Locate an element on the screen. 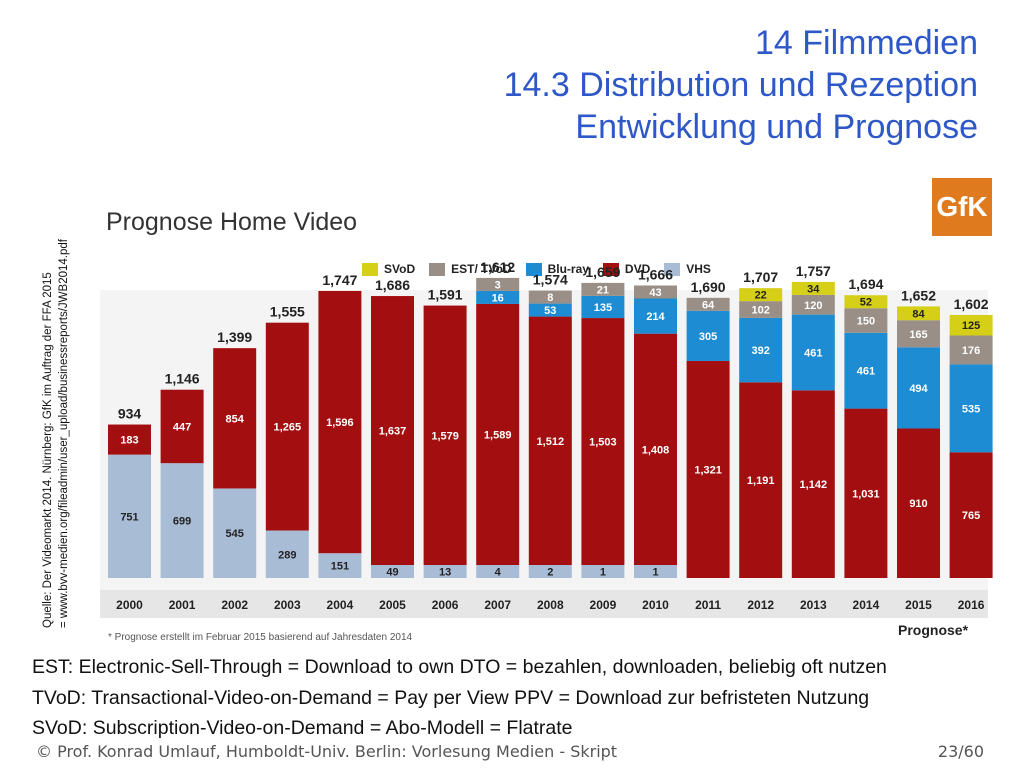 Image resolution: width=1024 pixels, height=768 pixels. legend-label-dvd: DVD is located at coordinates (637, 269).